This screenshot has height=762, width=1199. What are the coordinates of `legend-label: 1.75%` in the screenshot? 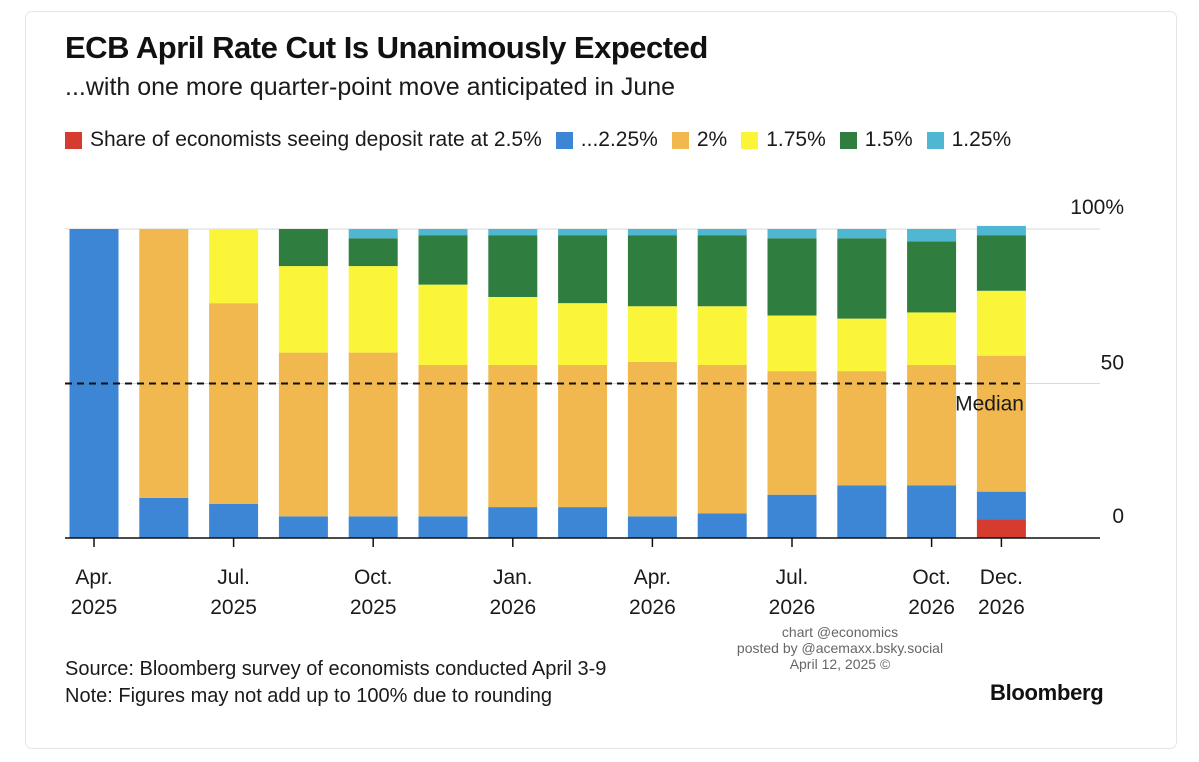 It's located at (796, 139).